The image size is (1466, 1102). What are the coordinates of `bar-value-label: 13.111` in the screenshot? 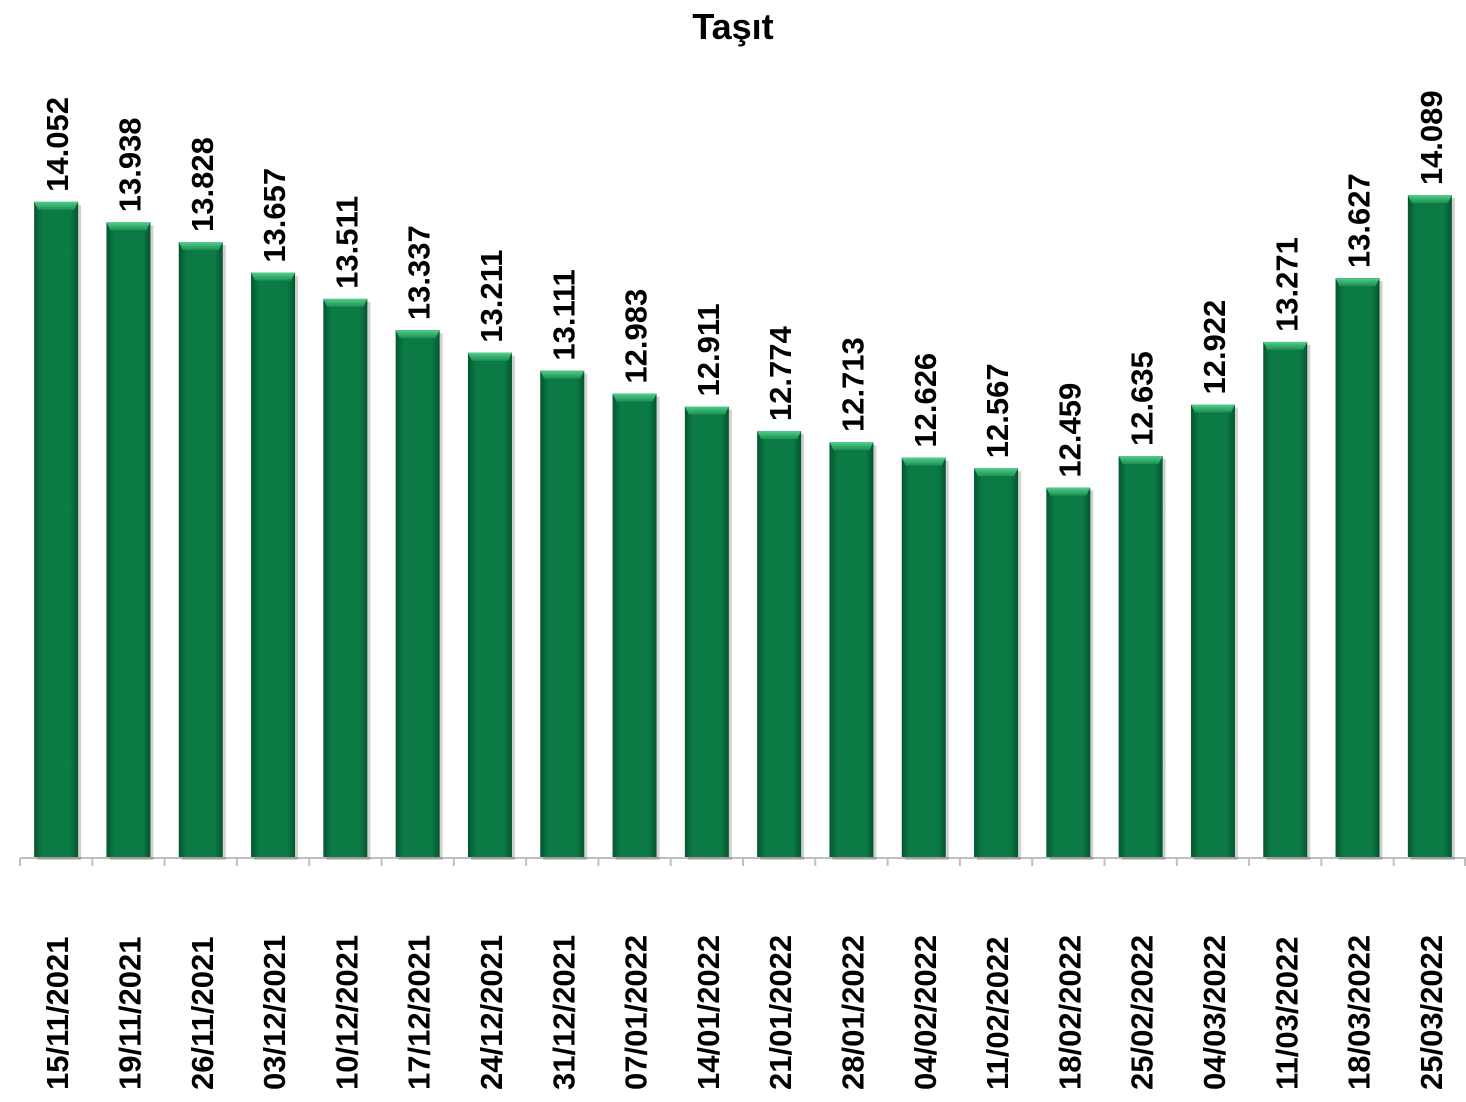 It's located at (563, 314).